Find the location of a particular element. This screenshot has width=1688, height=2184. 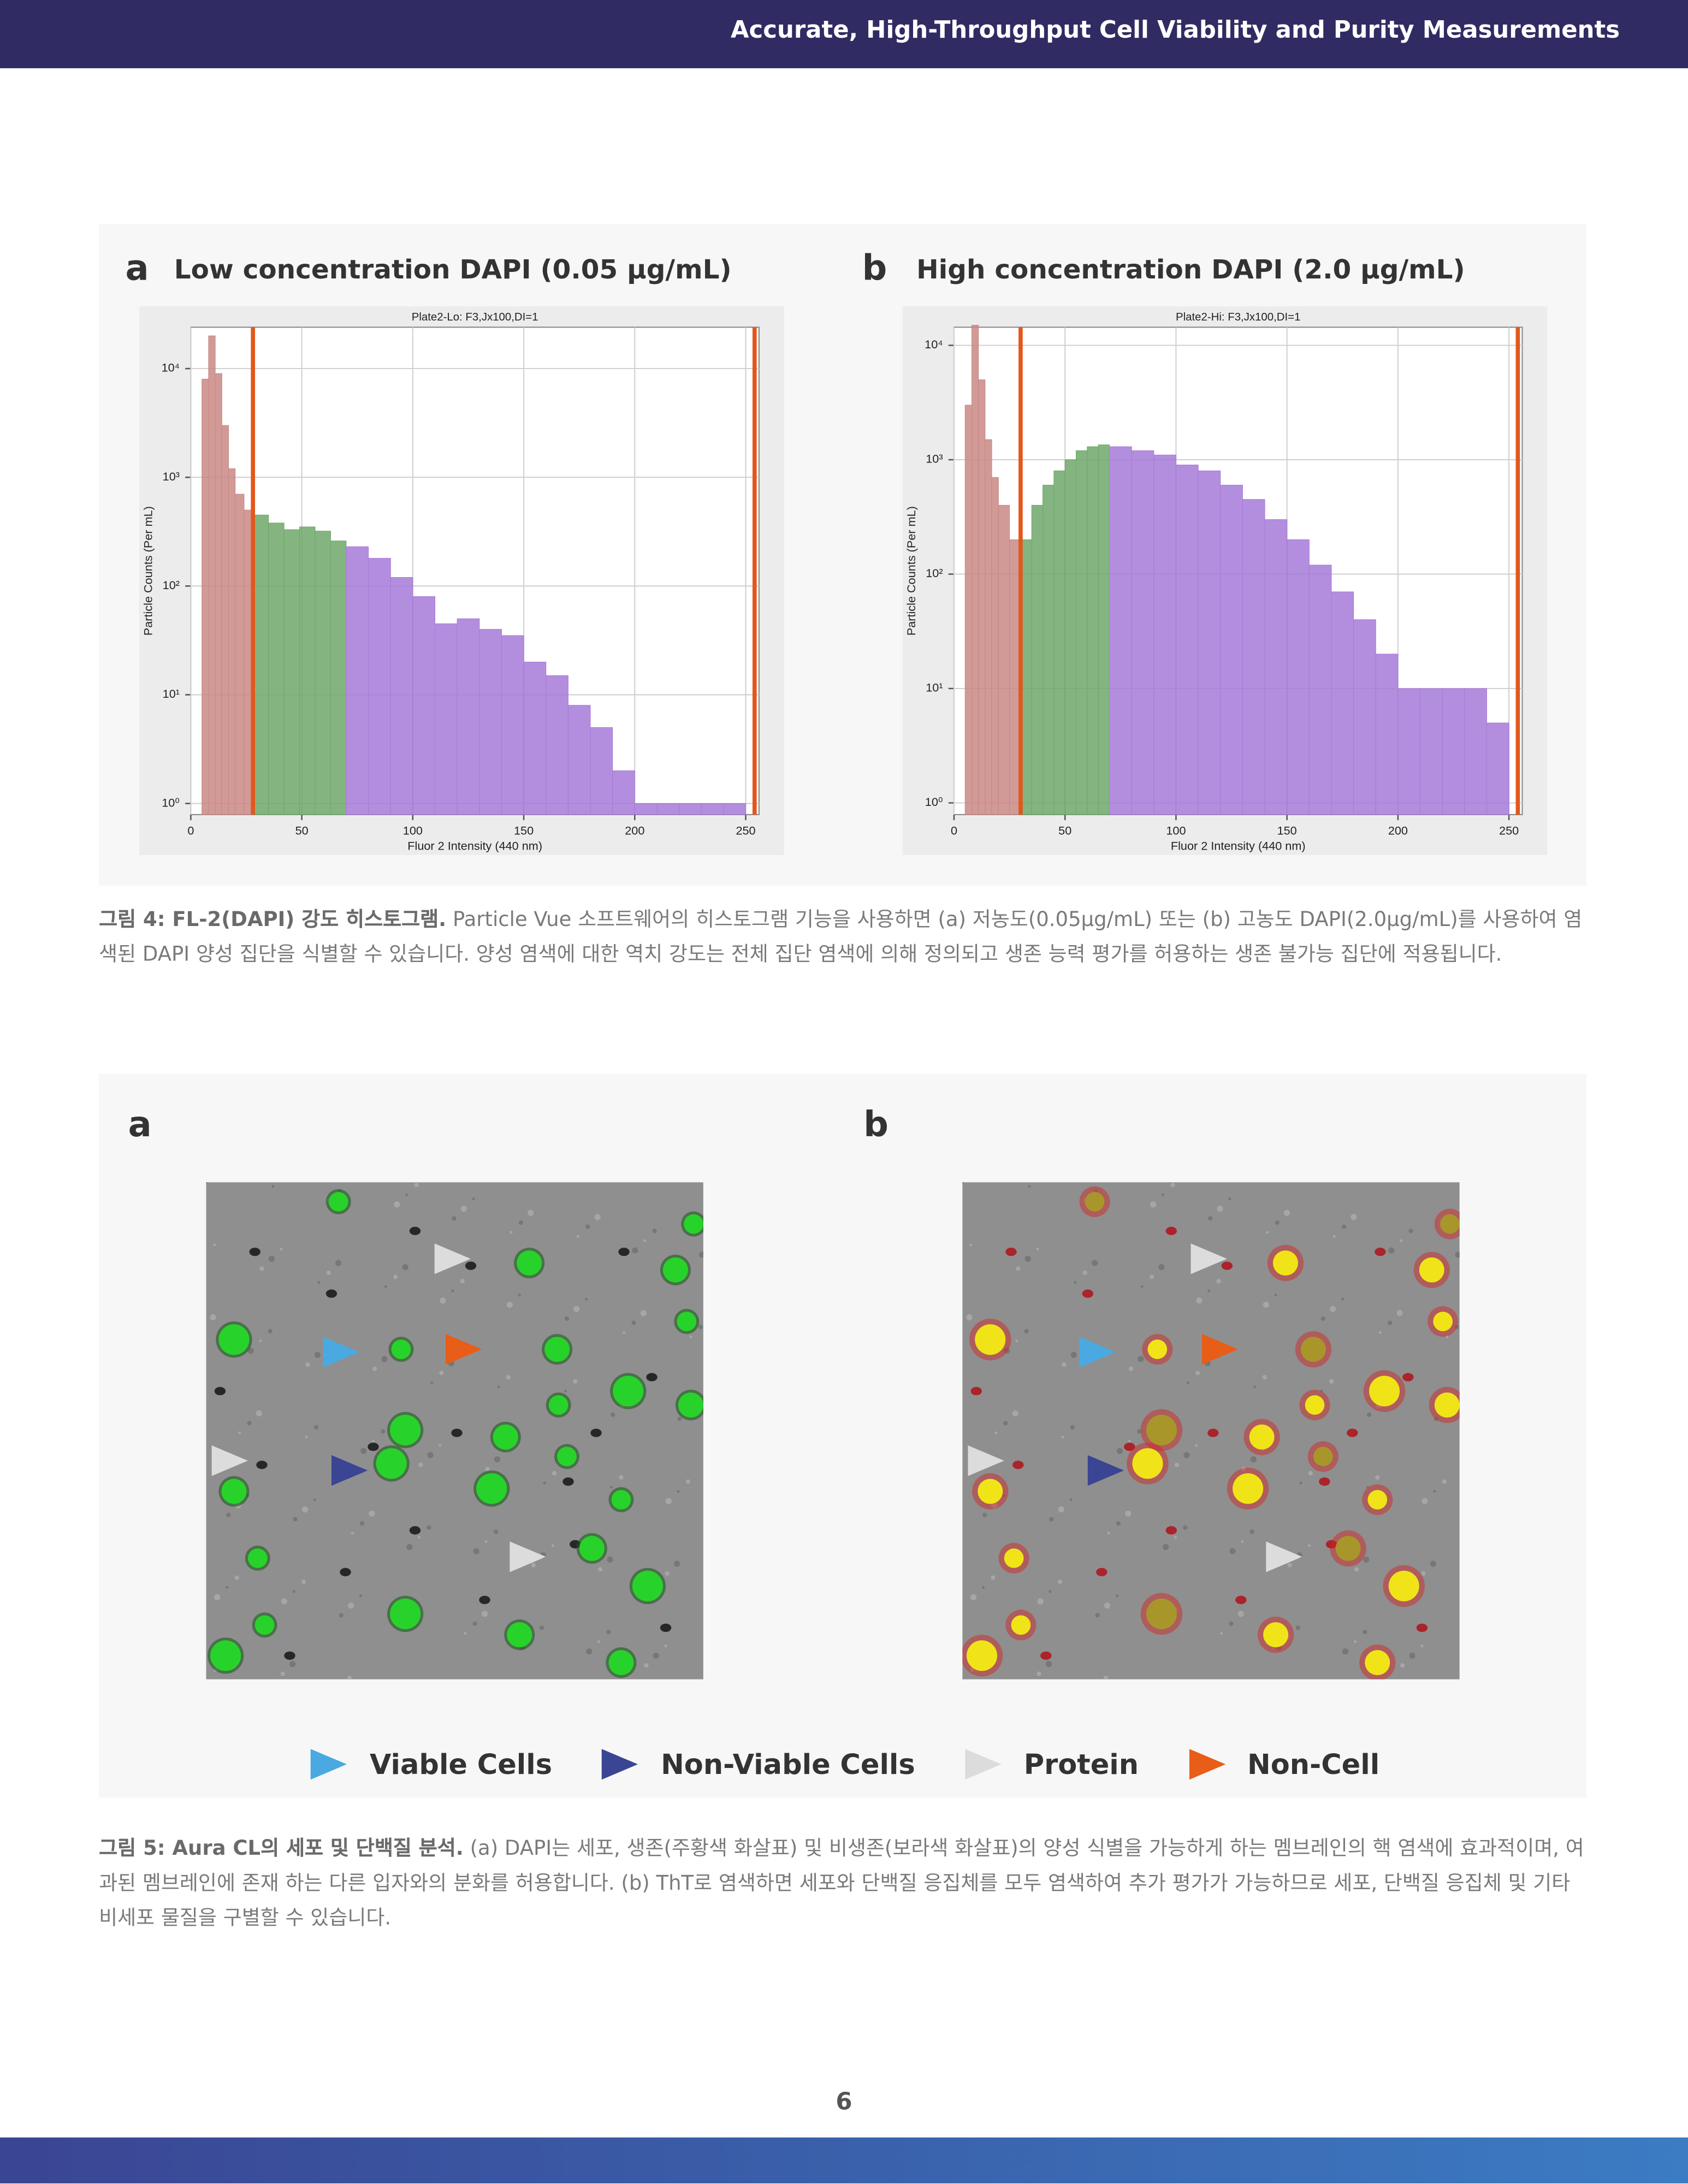

x-tick-label: 50 is located at coordinates (1065, 830).